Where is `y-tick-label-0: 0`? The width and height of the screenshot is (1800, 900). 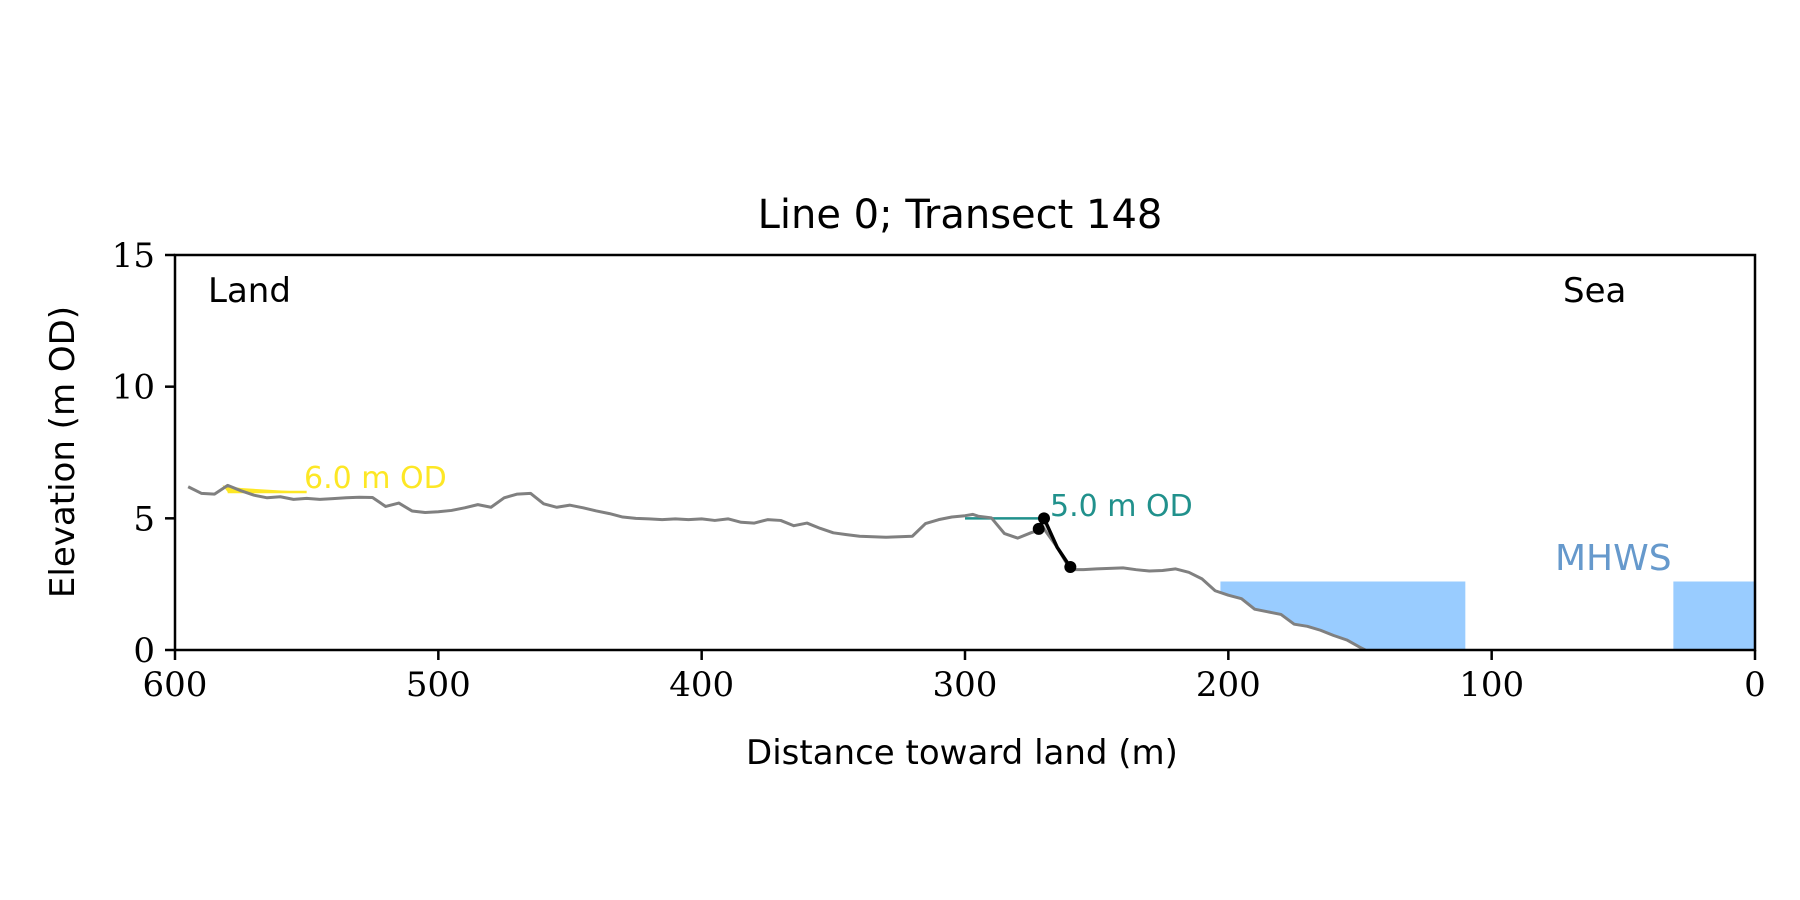
y-tick-label-0: 0 is located at coordinates (144, 651).